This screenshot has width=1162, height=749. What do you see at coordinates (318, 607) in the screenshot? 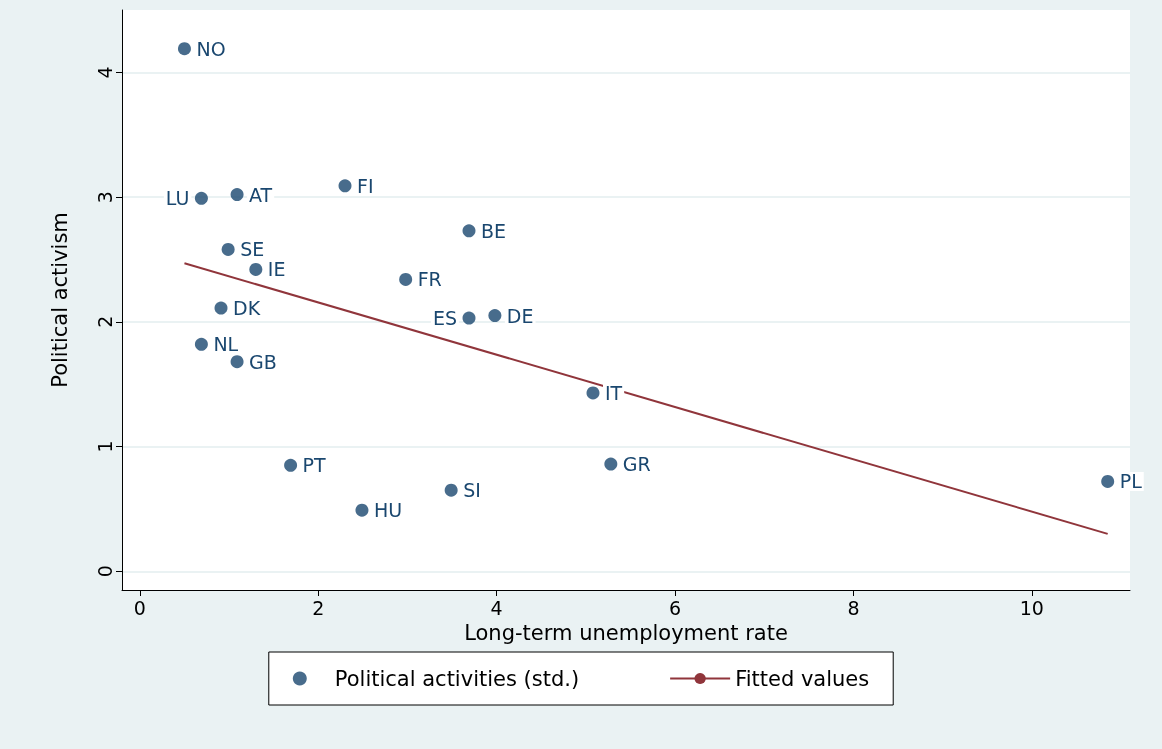
I see `x-tick-label: 2` at bounding box center [318, 607].